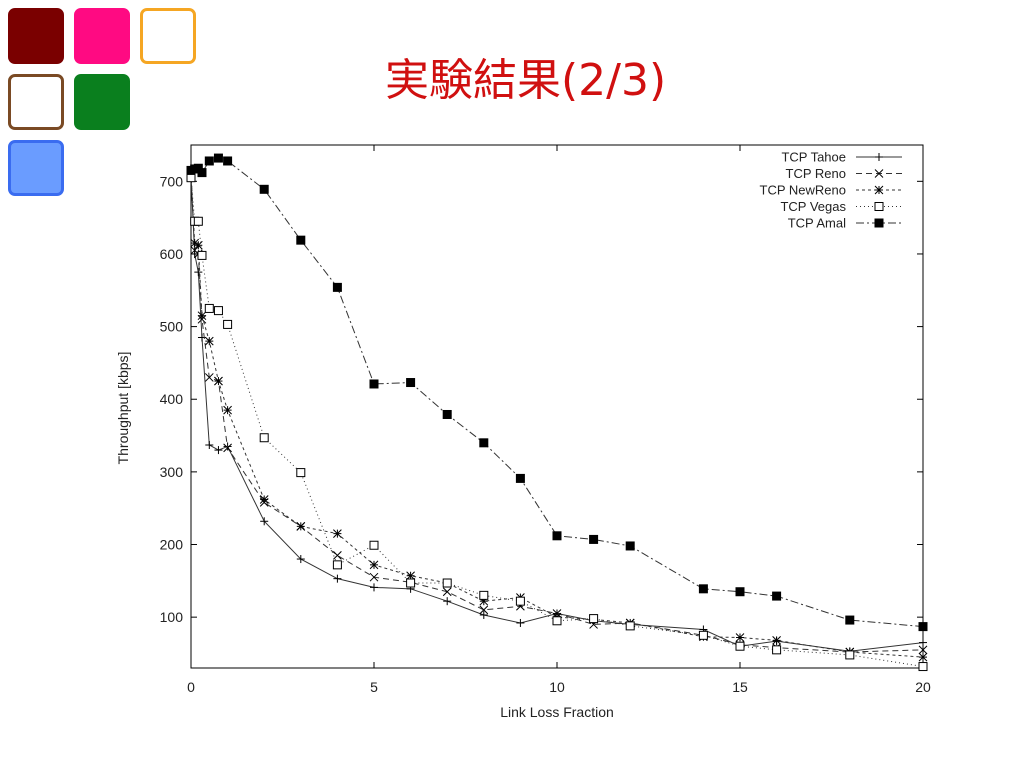 The width and height of the screenshot is (1024, 768). I want to click on y-tick-label: 500, so click(172, 327).